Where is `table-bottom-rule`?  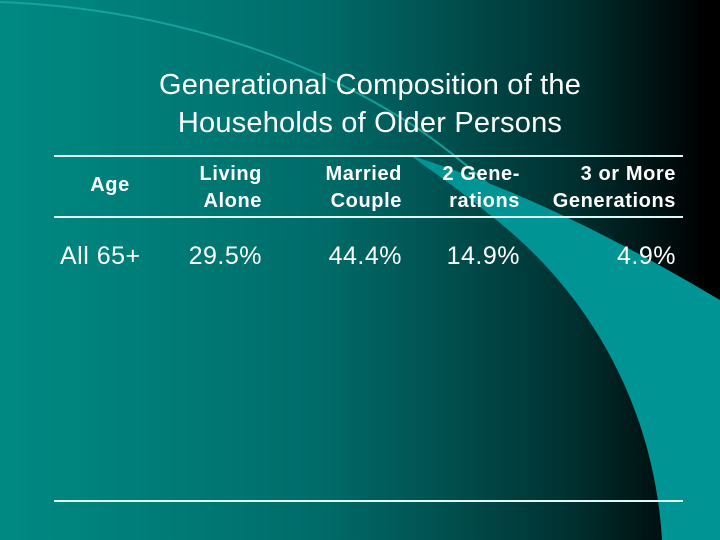 table-bottom-rule is located at coordinates (368, 501).